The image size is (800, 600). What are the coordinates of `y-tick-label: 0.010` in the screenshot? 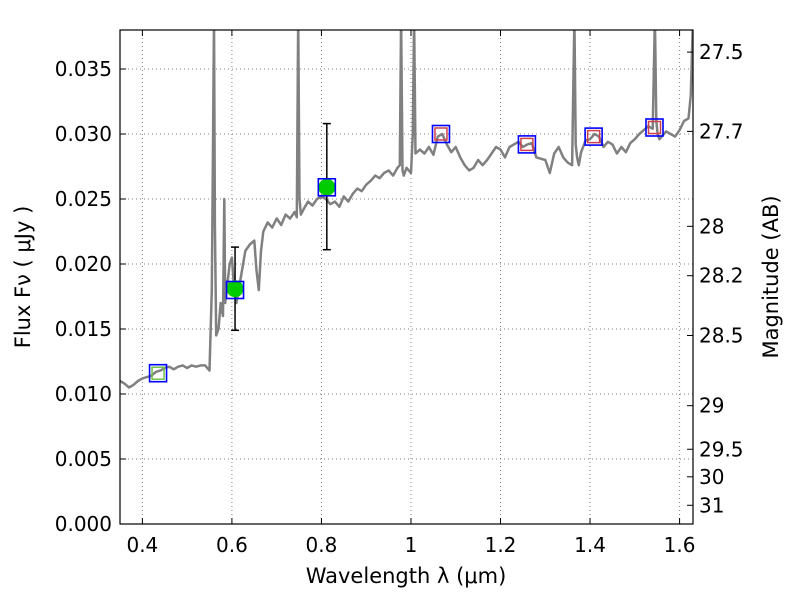 It's located at (83, 394).